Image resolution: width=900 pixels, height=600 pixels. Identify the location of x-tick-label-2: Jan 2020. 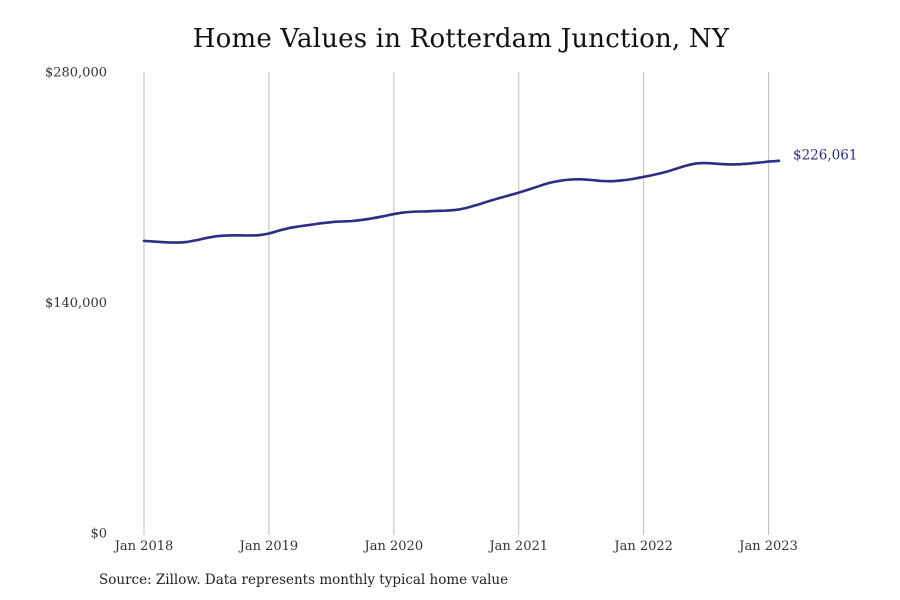
(393, 546).